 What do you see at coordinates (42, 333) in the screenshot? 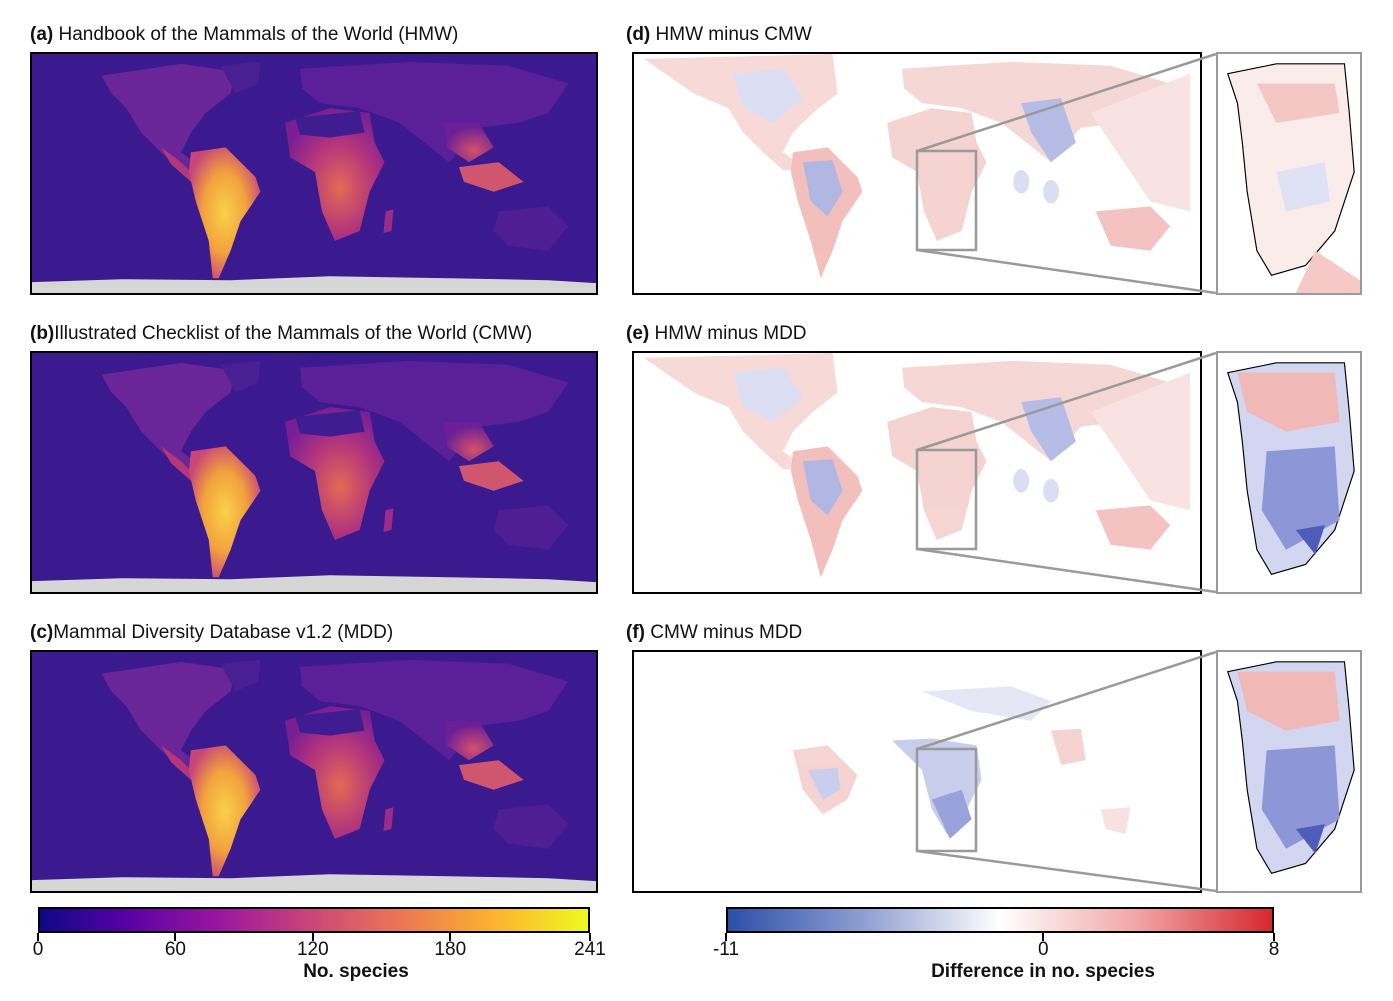
I see `panel-b-letter: (b)` at bounding box center [42, 333].